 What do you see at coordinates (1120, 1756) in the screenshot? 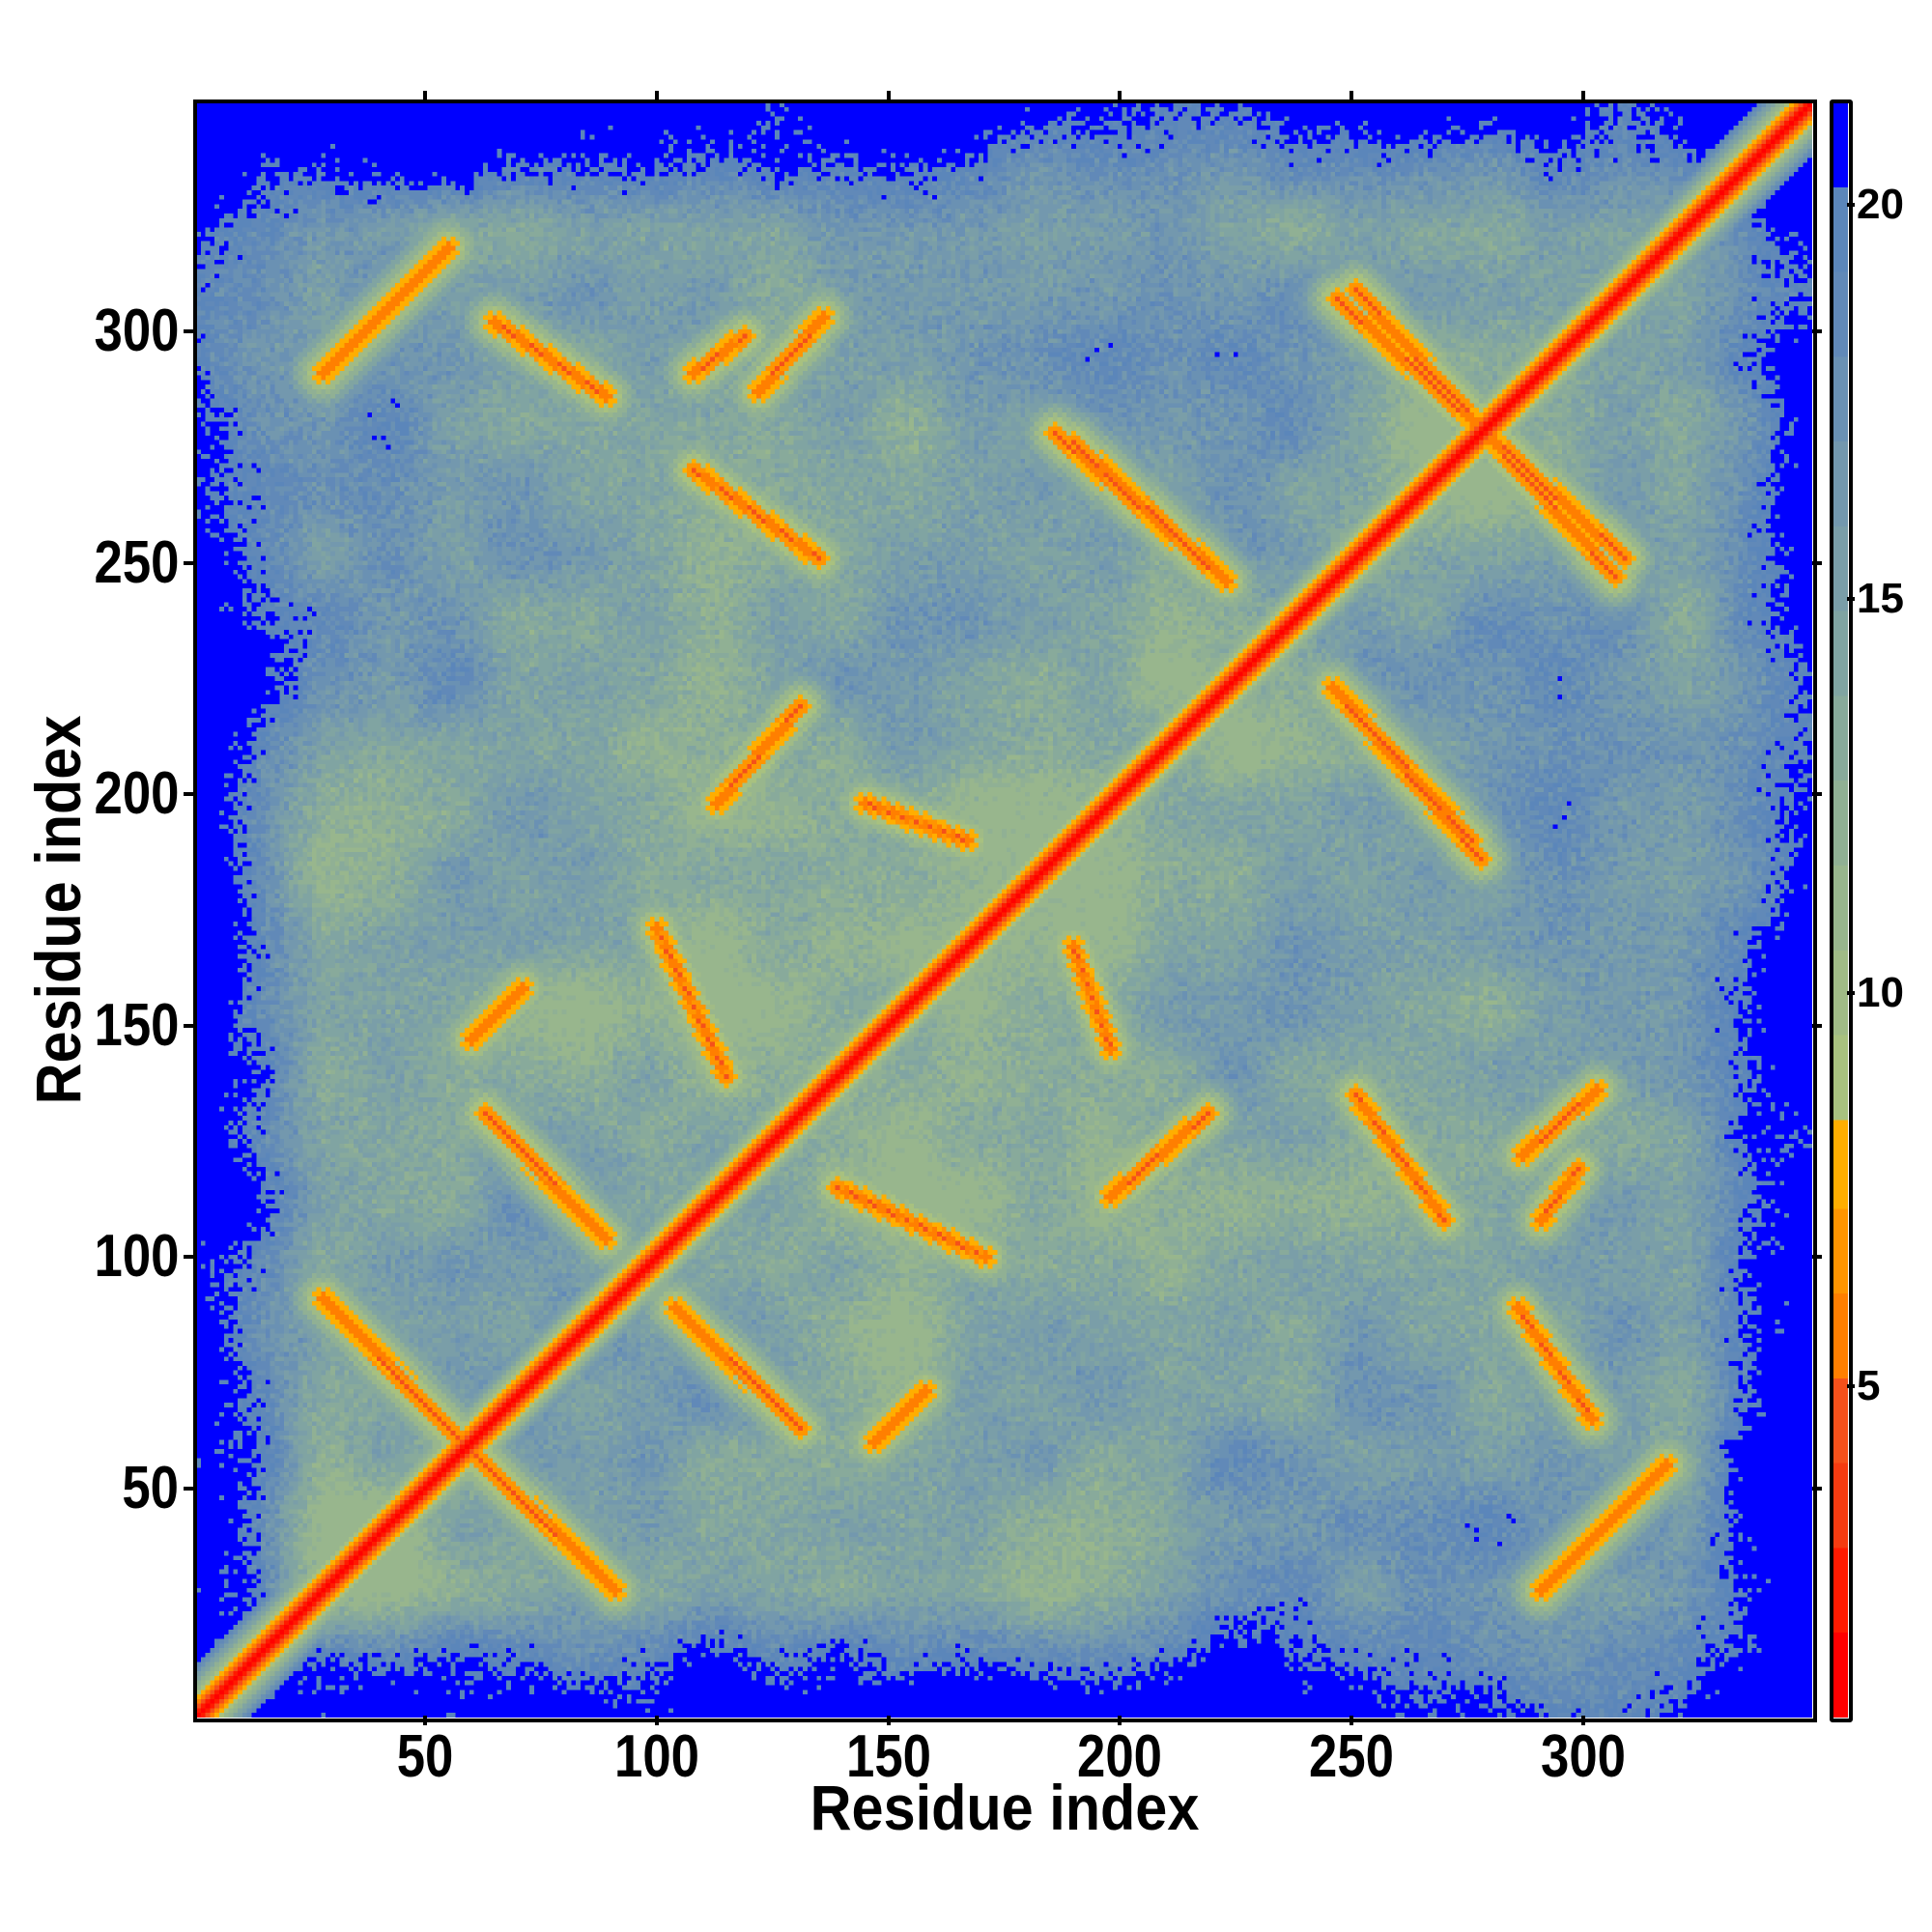
I see `x-tick-label: 200` at bounding box center [1120, 1756].